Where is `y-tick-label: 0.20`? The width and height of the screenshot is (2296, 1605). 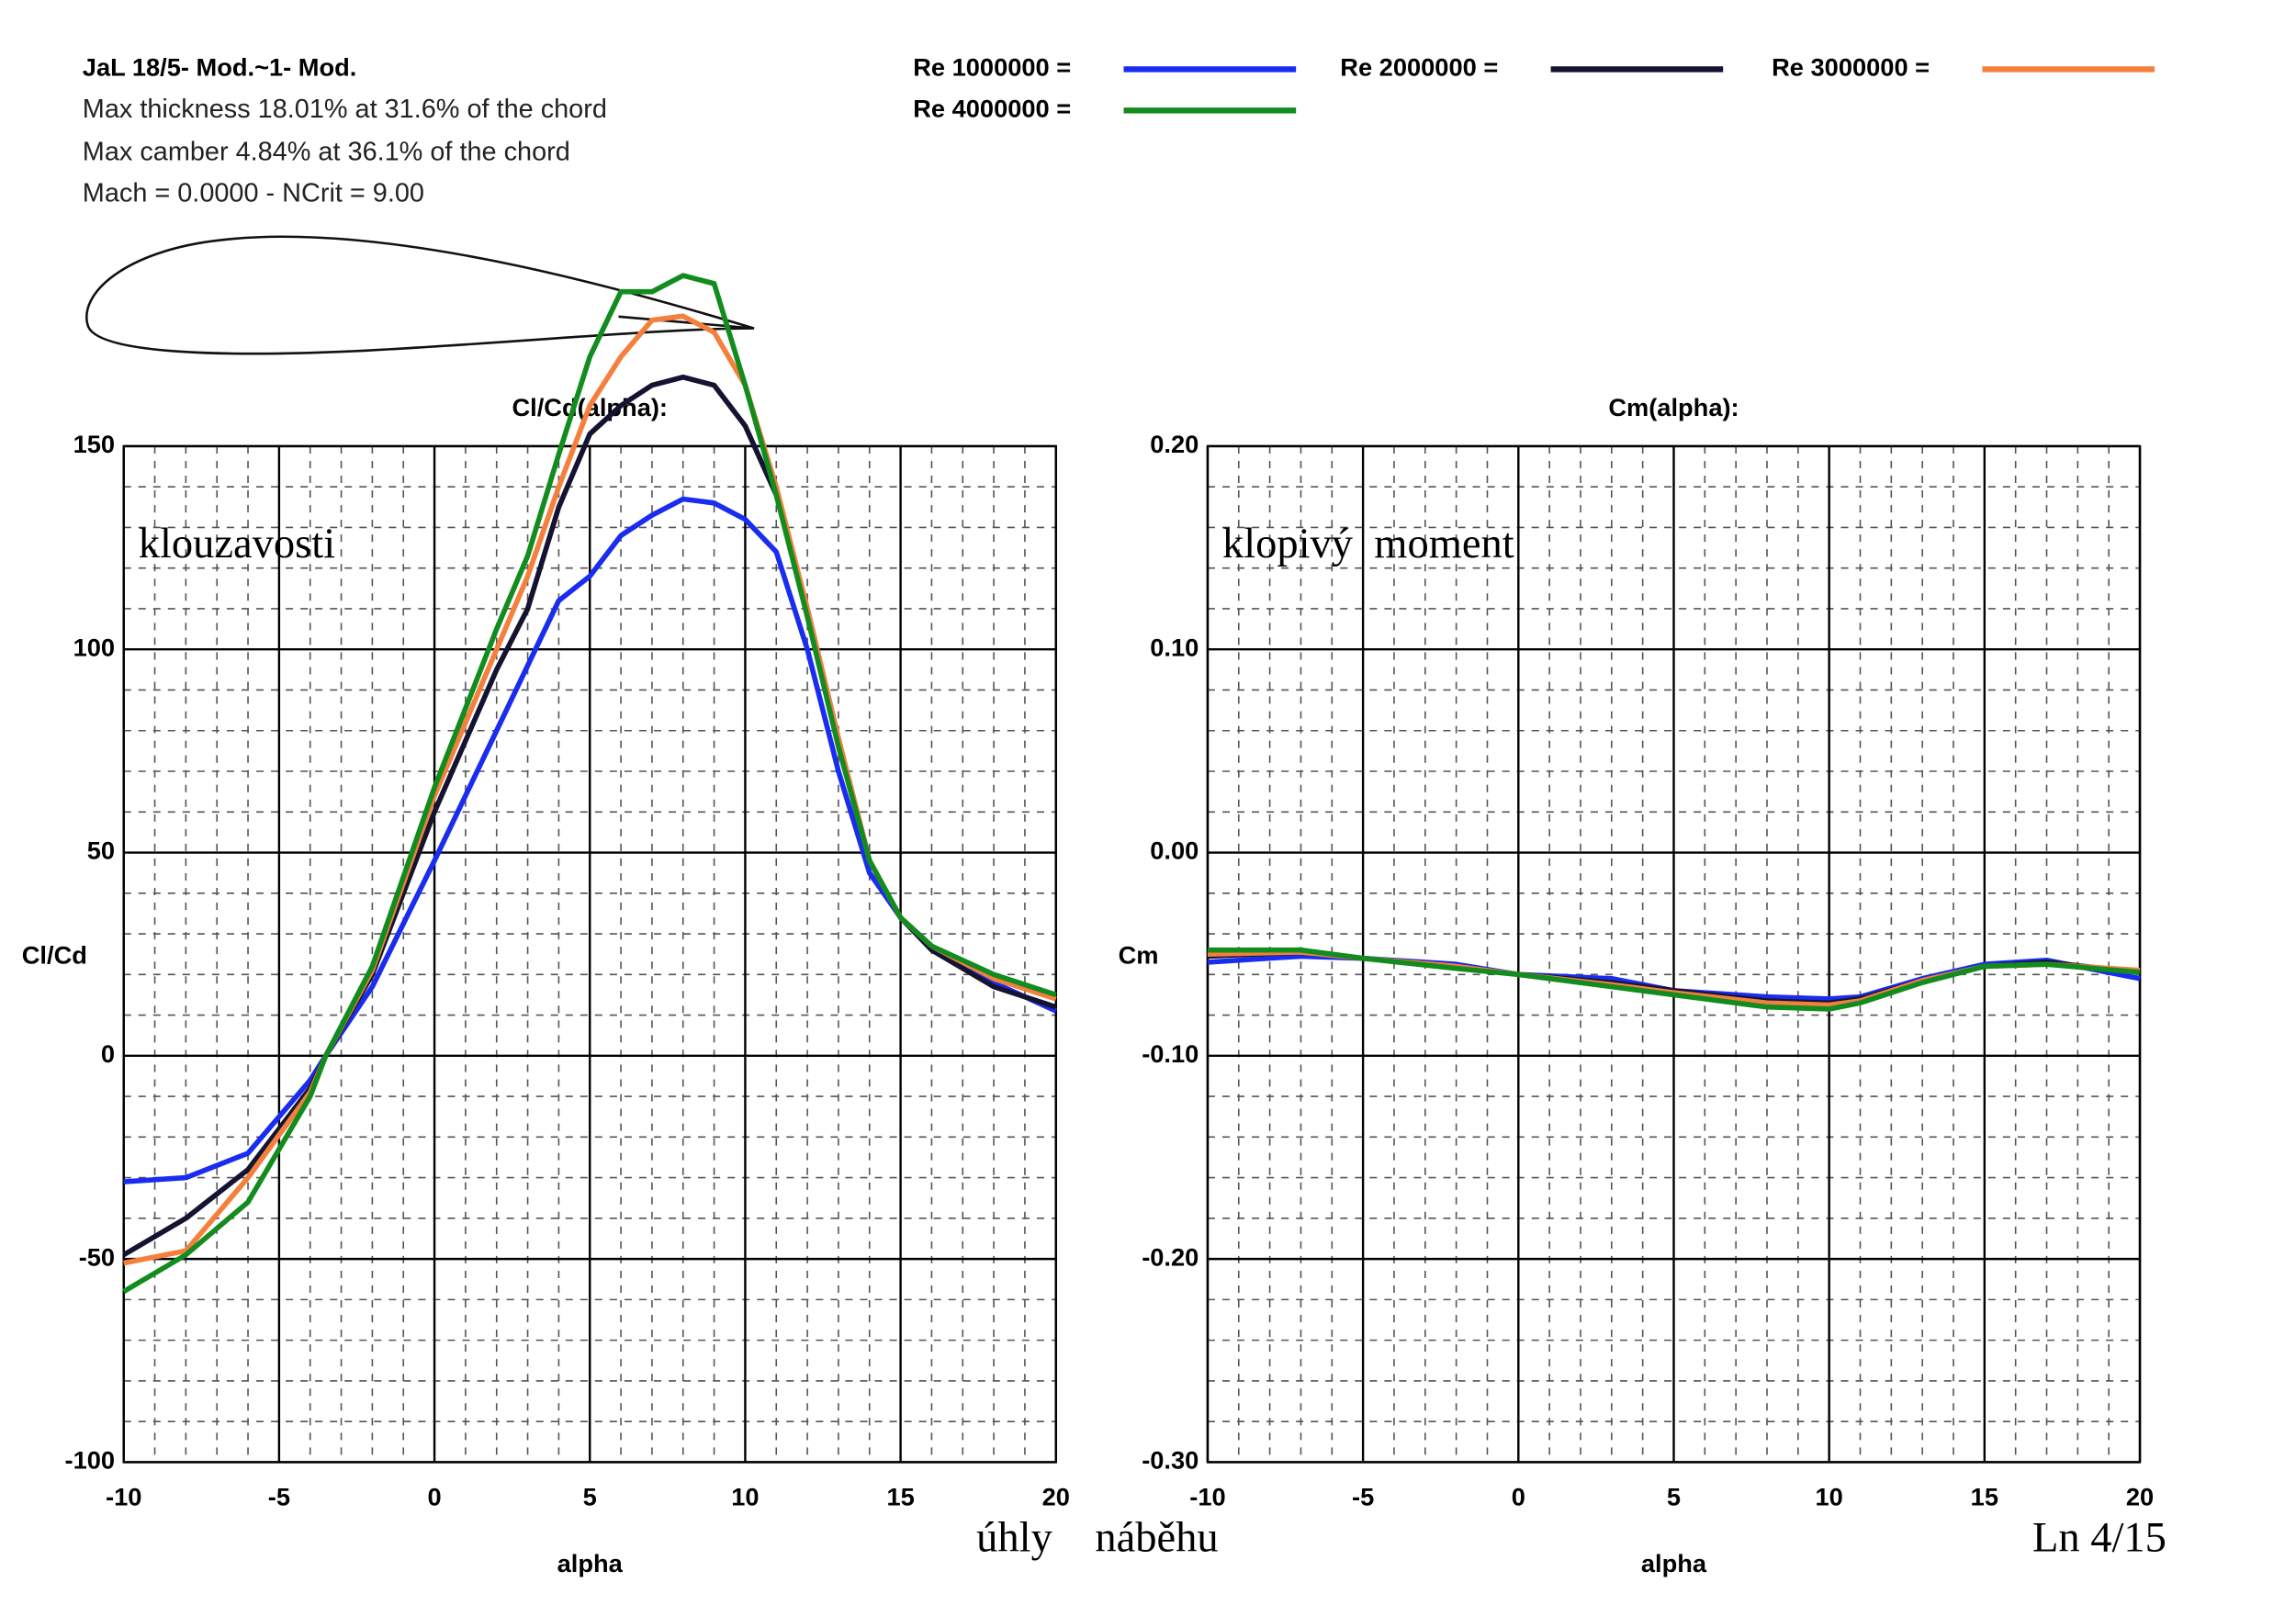 y-tick-label: 0.20 is located at coordinates (1175, 444).